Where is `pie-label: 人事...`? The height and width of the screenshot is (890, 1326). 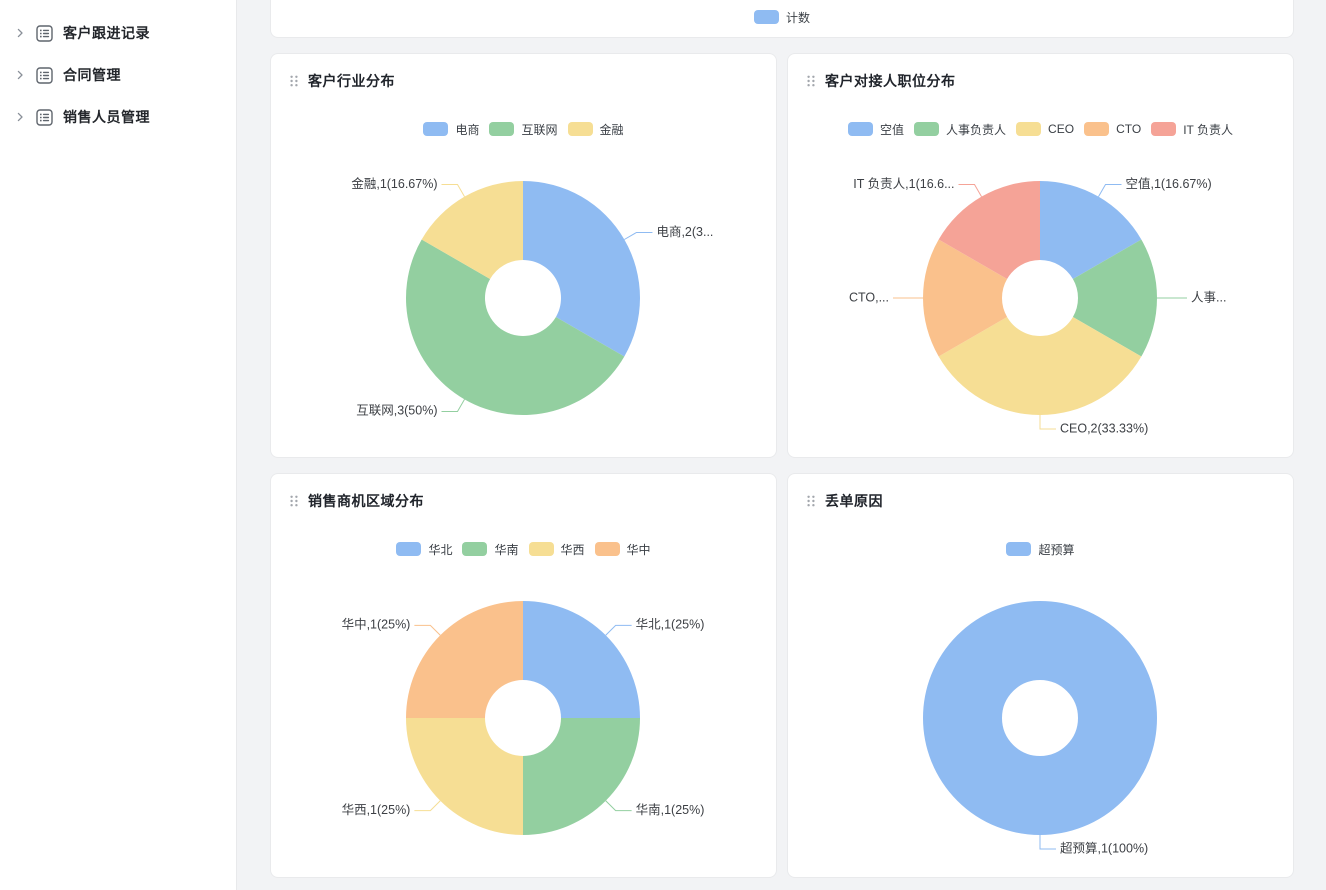
pie-label: 人事... is located at coordinates (1208, 297).